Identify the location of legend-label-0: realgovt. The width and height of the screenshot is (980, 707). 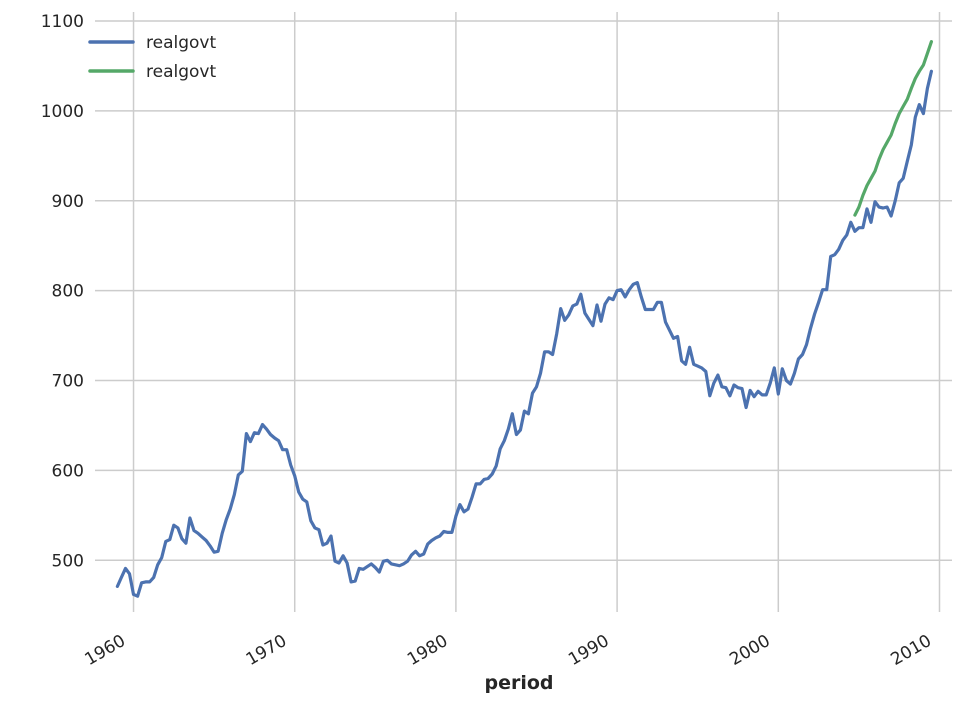
(181, 43).